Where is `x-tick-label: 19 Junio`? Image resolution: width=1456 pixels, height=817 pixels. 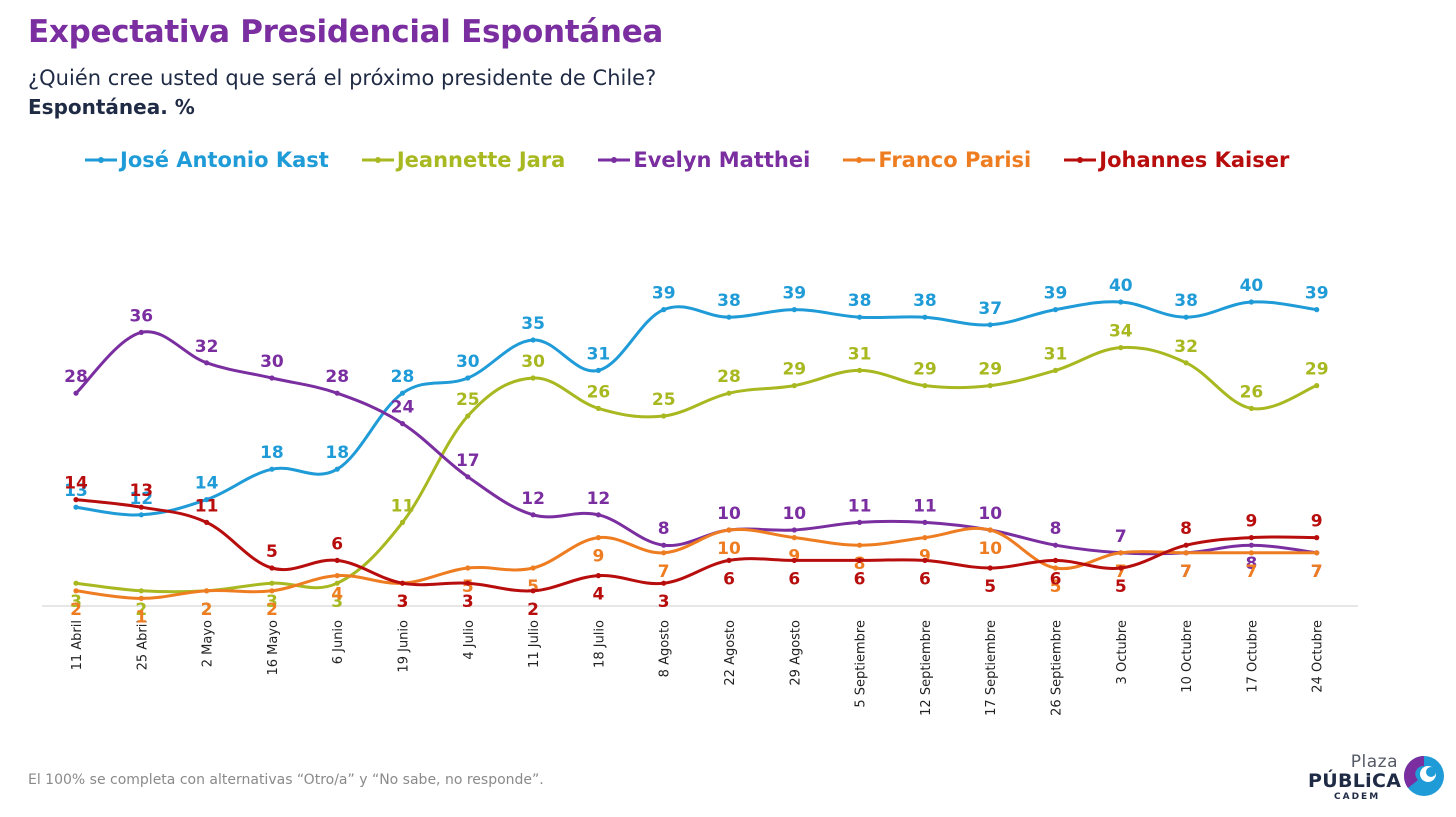
x-tick-label: 19 Junio is located at coordinates (404, 646).